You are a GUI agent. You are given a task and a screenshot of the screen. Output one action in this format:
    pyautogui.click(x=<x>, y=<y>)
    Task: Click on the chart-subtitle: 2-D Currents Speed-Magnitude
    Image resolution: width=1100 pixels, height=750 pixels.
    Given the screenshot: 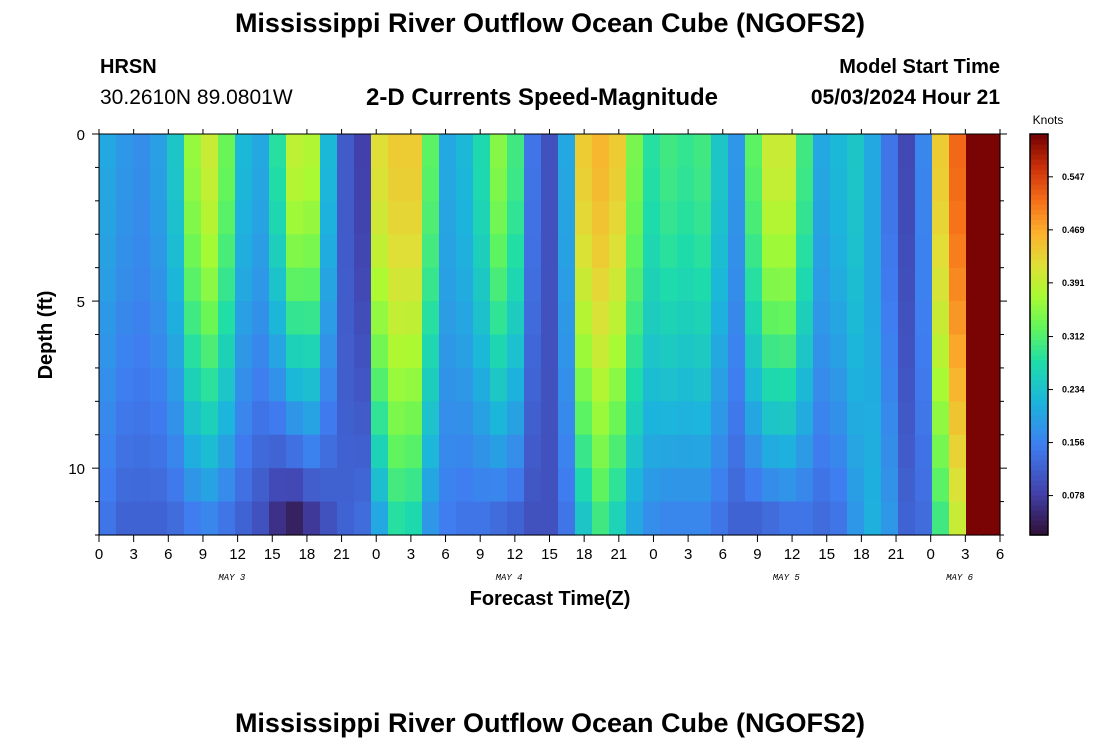 What is the action you would take?
    pyautogui.click(x=542, y=97)
    